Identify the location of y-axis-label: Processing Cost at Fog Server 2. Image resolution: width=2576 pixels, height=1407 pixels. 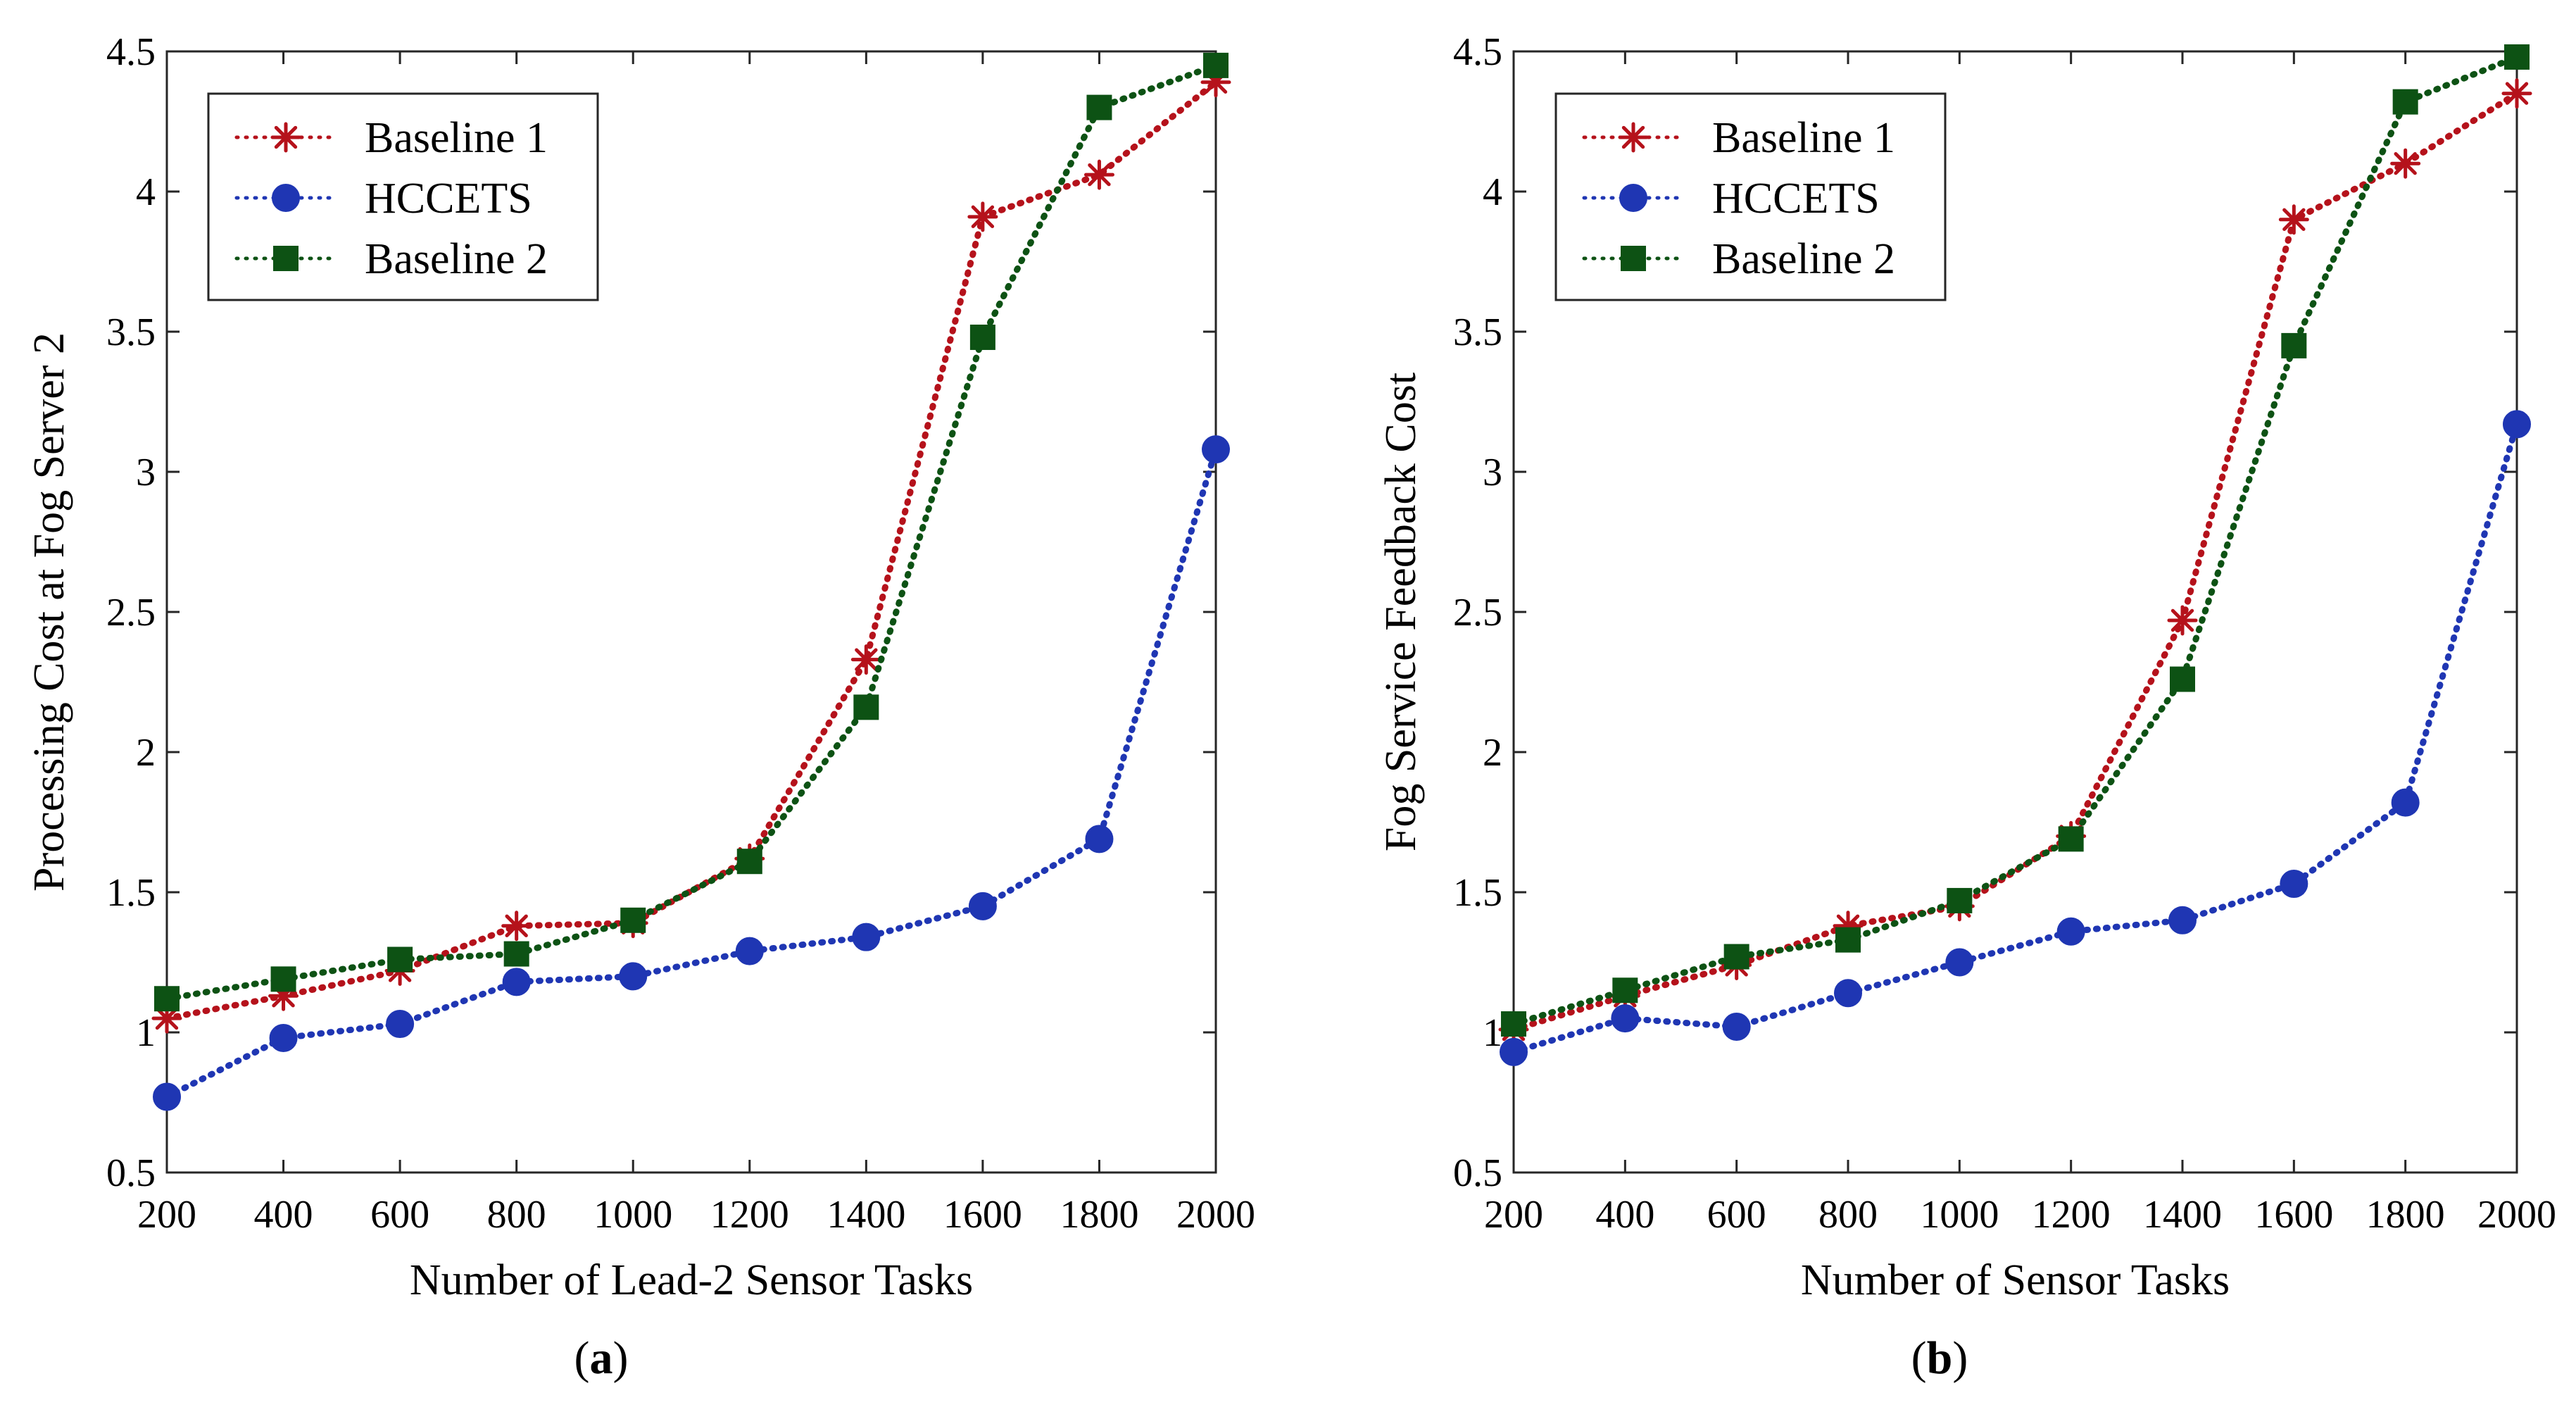
(49, 612).